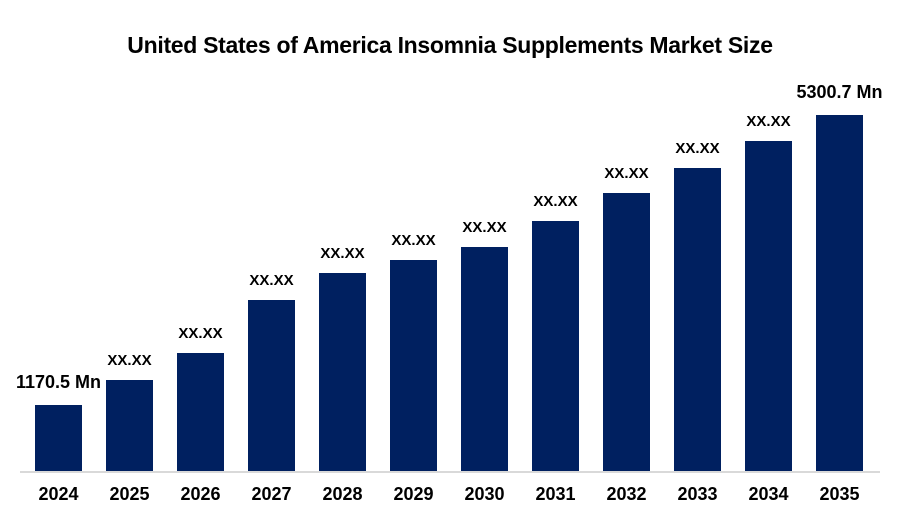  What do you see at coordinates (58, 438) in the screenshot?
I see `bar-2024` at bounding box center [58, 438].